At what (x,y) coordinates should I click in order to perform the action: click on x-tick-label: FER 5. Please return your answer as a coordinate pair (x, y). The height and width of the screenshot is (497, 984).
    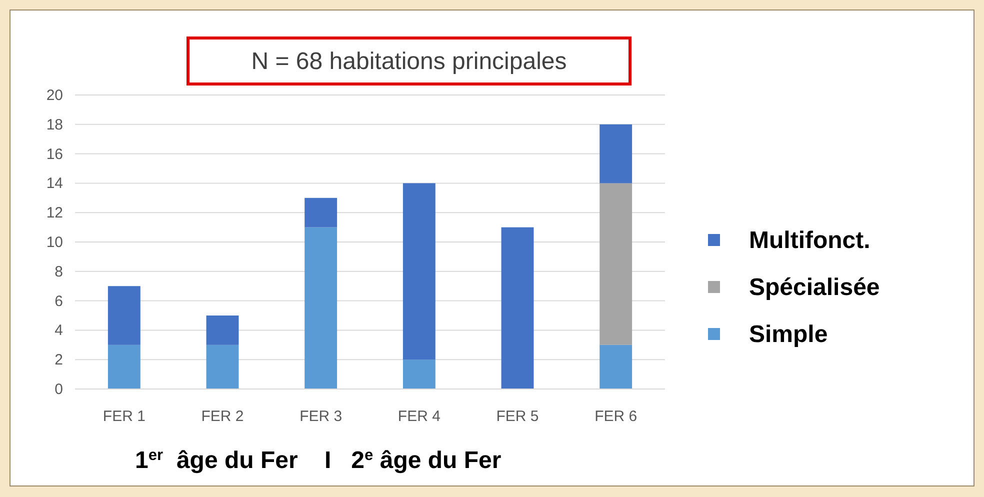
    Looking at the image, I should click on (517, 416).